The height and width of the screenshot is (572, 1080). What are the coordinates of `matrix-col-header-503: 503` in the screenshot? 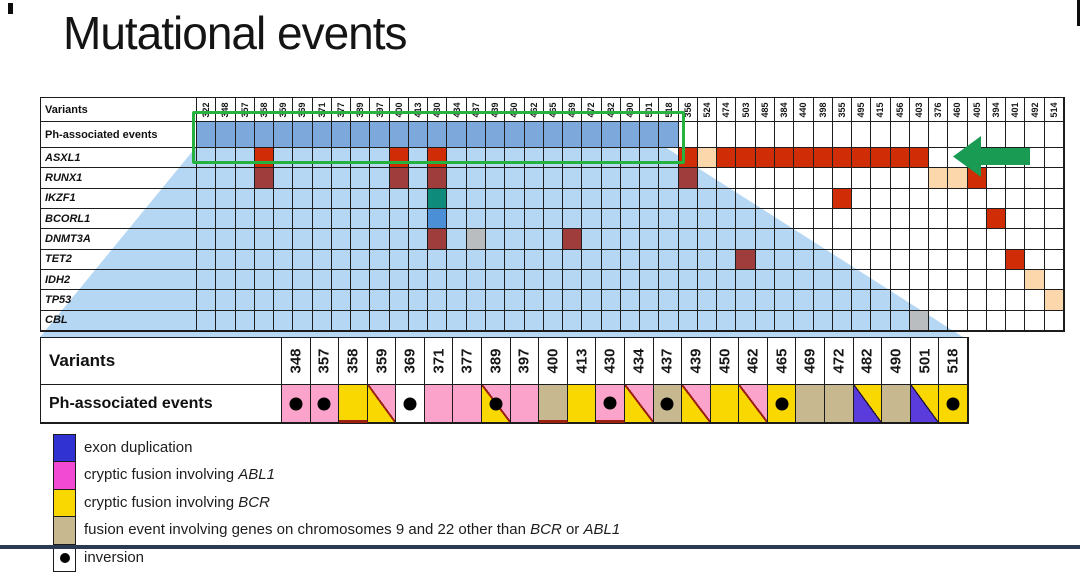 It's located at (746, 110).